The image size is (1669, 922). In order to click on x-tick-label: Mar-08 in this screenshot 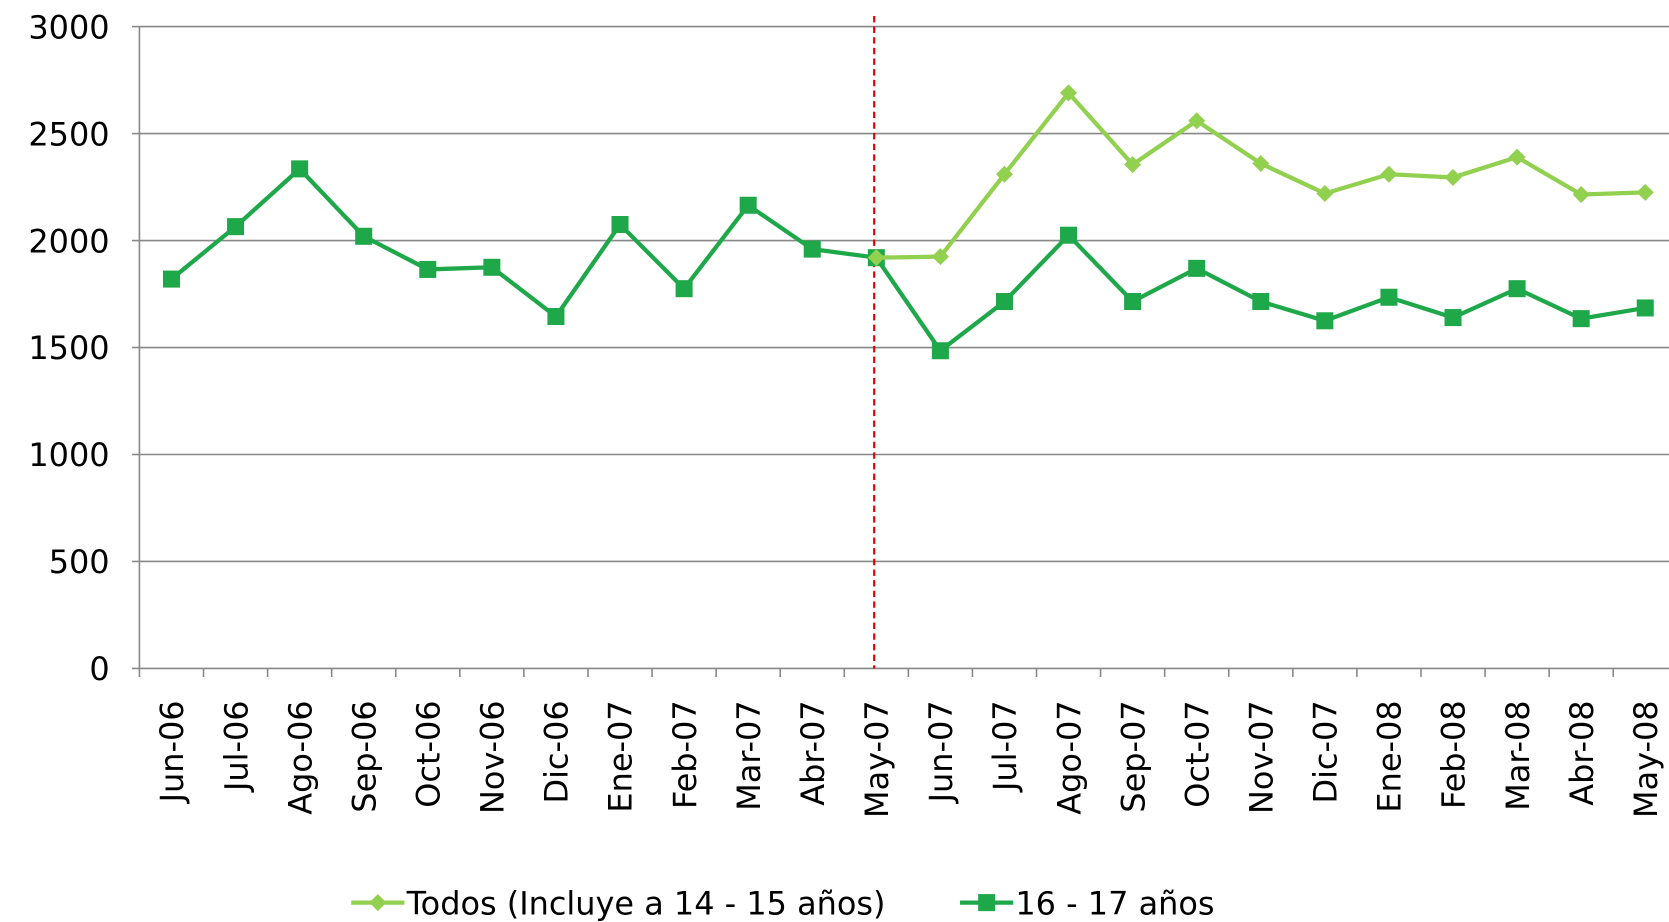, I will do `click(1518, 755)`.